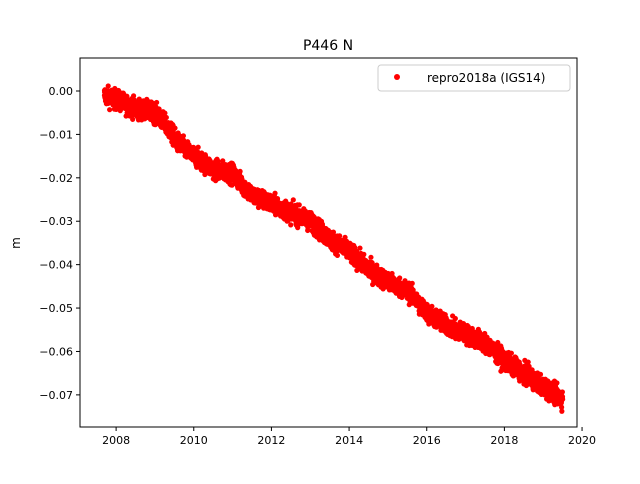 The height and width of the screenshot is (484, 640). What do you see at coordinates (56, 308) in the screenshot?
I see `y-tick-label: −0.05` at bounding box center [56, 308].